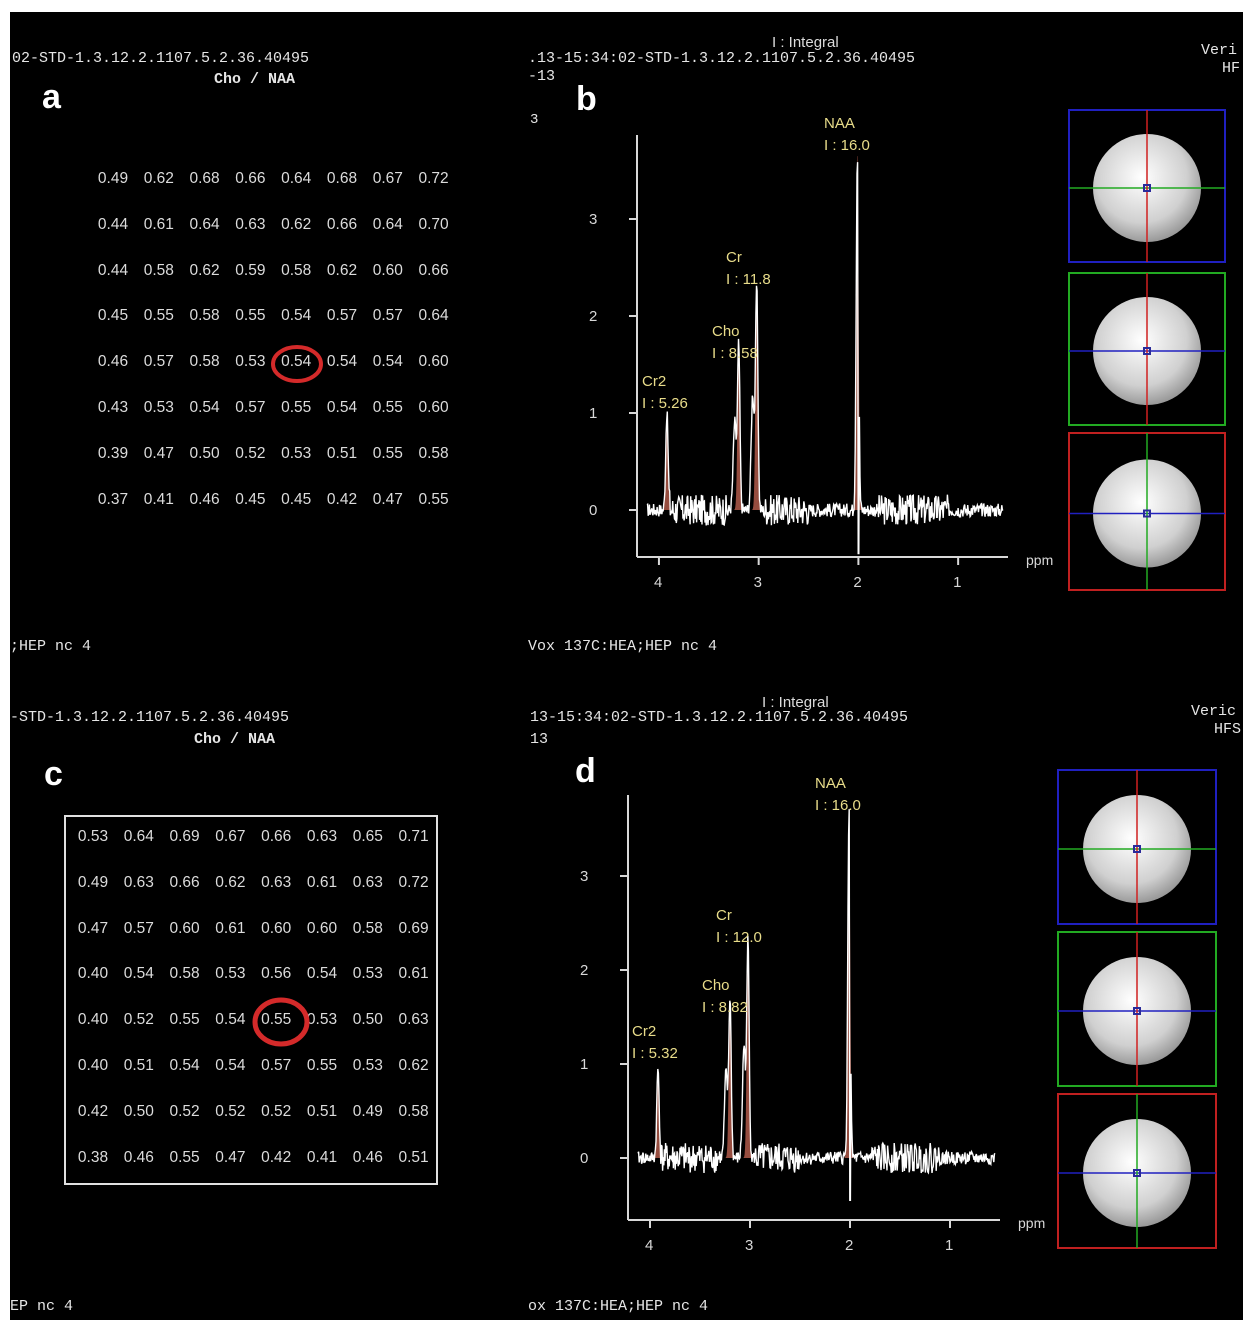 This screenshot has height=1320, width=1243. What do you see at coordinates (161, 58) in the screenshot?
I see `panel-a-header: 02-STD-1.3.12.2.1107.5.2.36.40495` at bounding box center [161, 58].